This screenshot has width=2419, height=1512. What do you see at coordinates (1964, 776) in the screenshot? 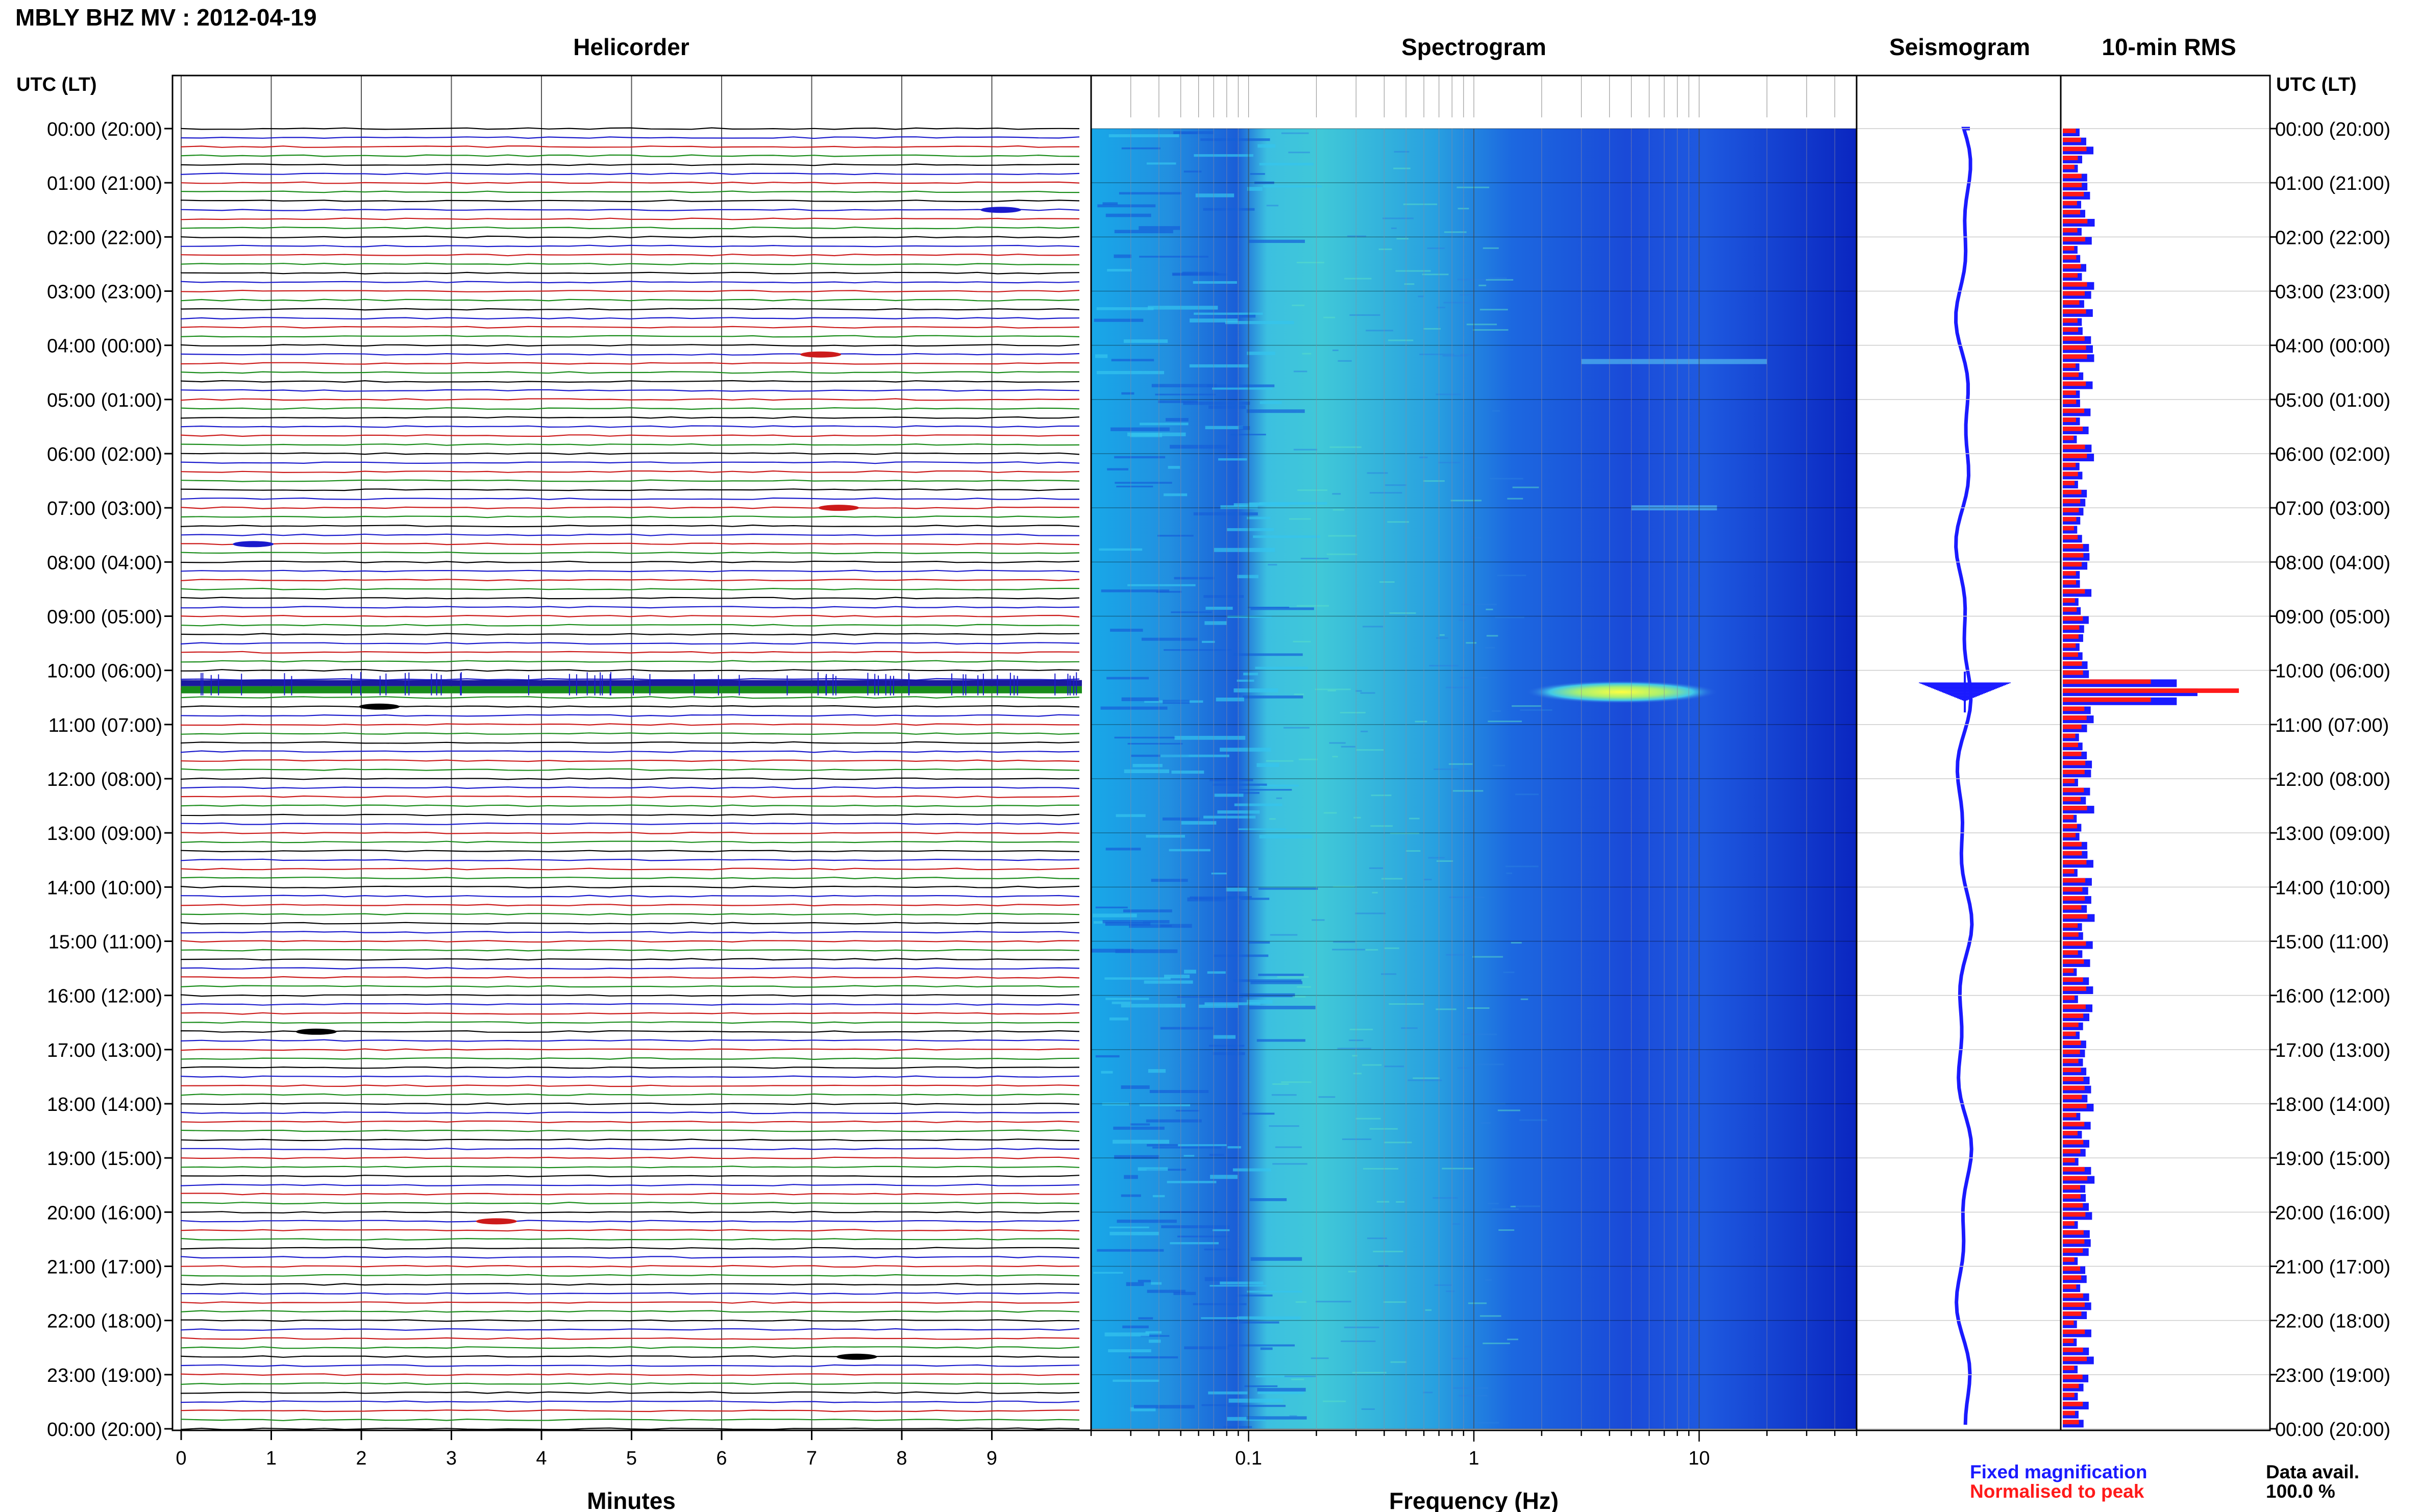
I see `seismogram-trace` at bounding box center [1964, 776].